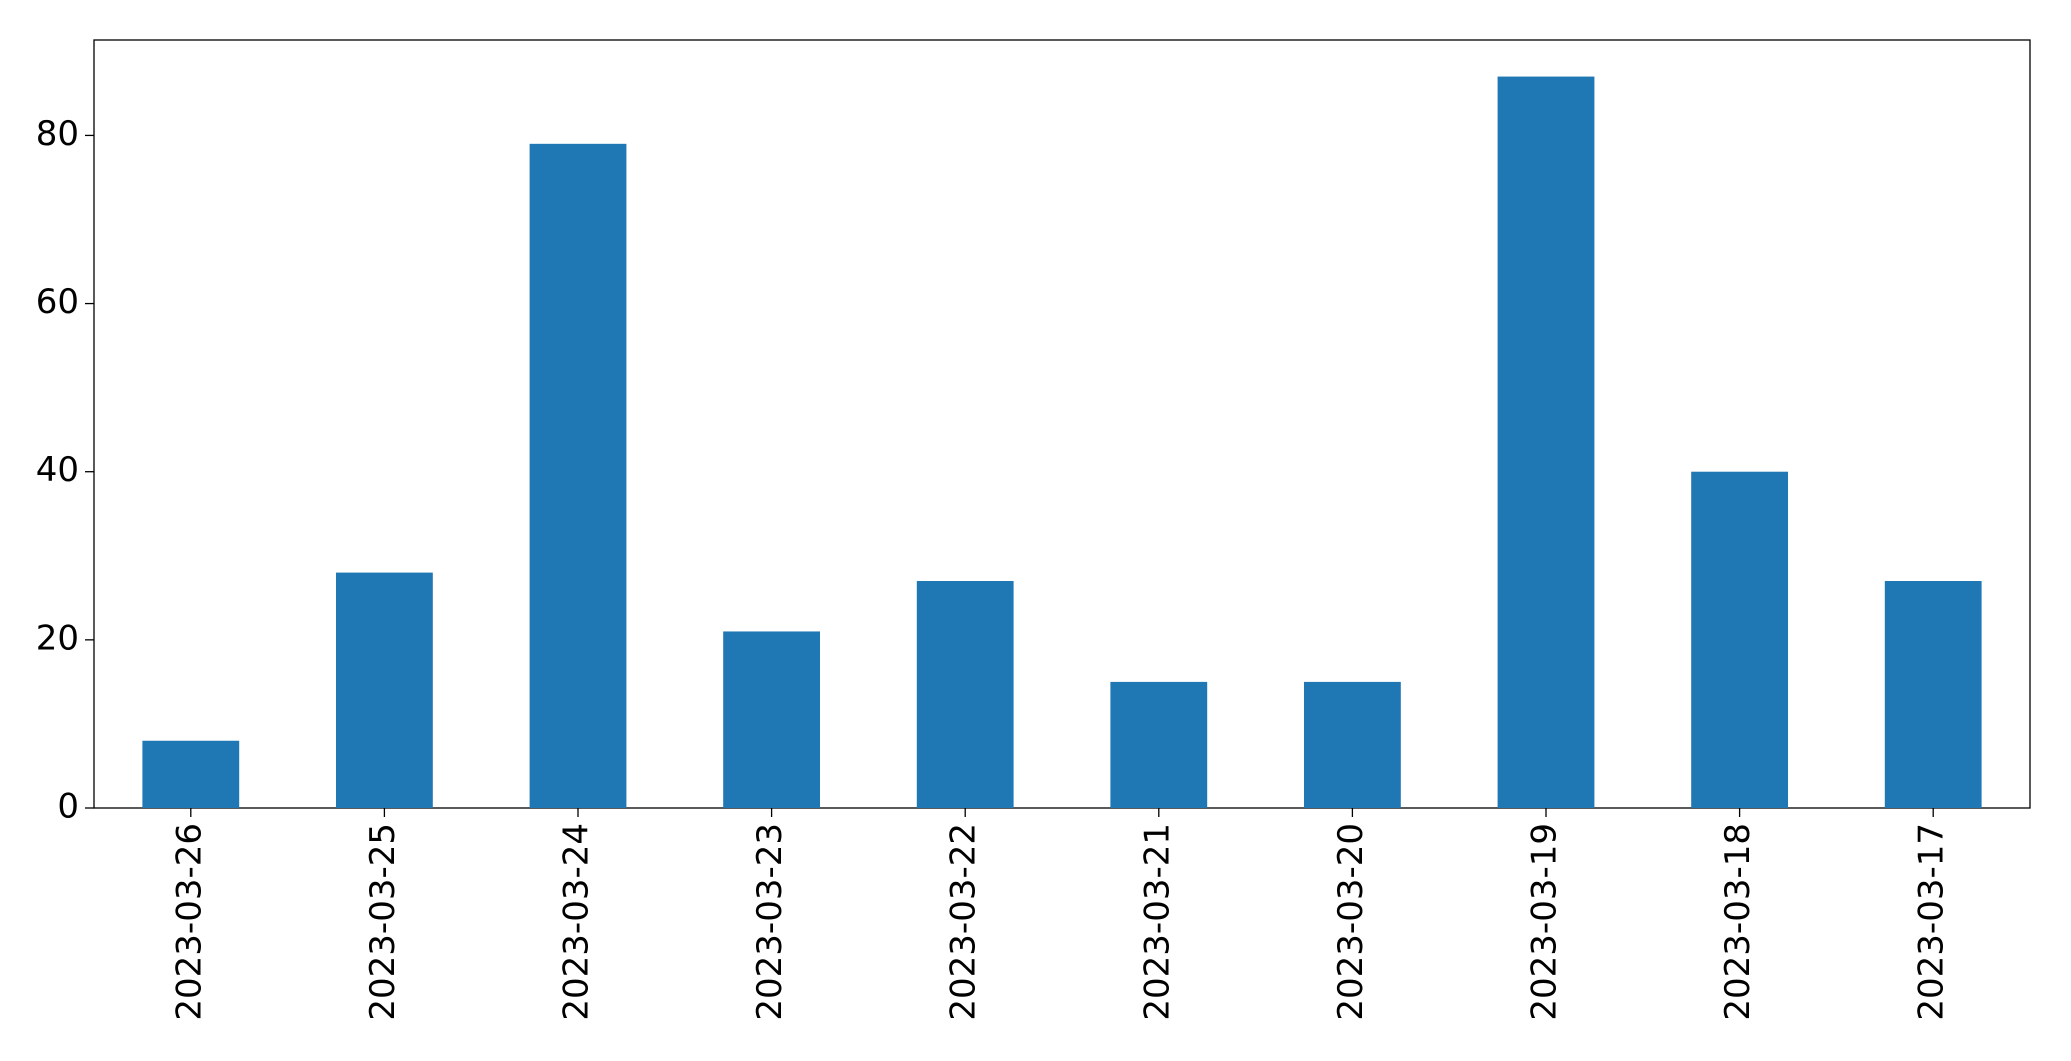  What do you see at coordinates (577, 922) in the screenshot?
I see `x-tick-label: 2023-03-24` at bounding box center [577, 922].